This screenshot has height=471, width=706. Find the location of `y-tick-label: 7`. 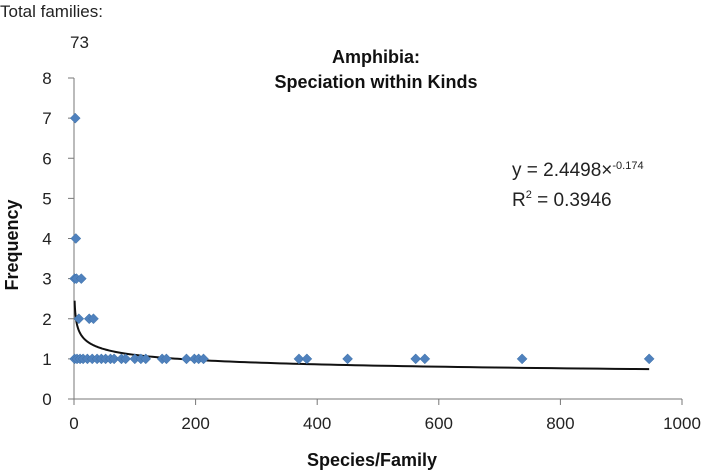

y-tick-label: 7 is located at coordinates (46, 118).